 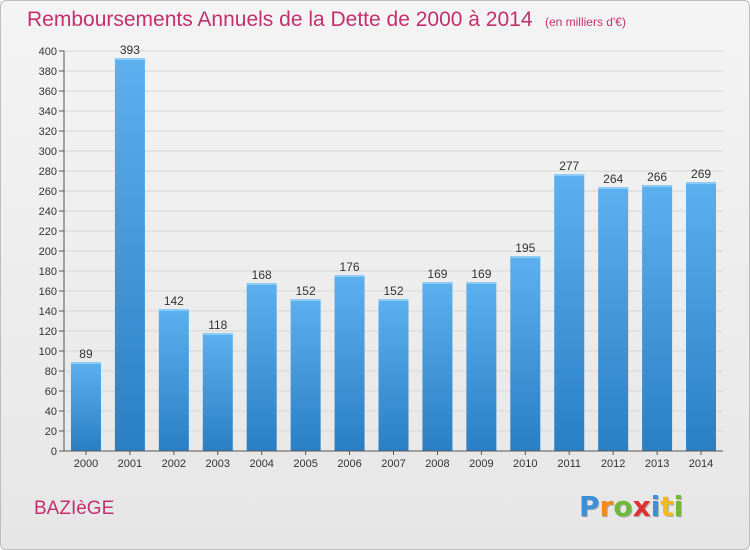 I want to click on x-tick-label: 2006, so click(x=349, y=464).